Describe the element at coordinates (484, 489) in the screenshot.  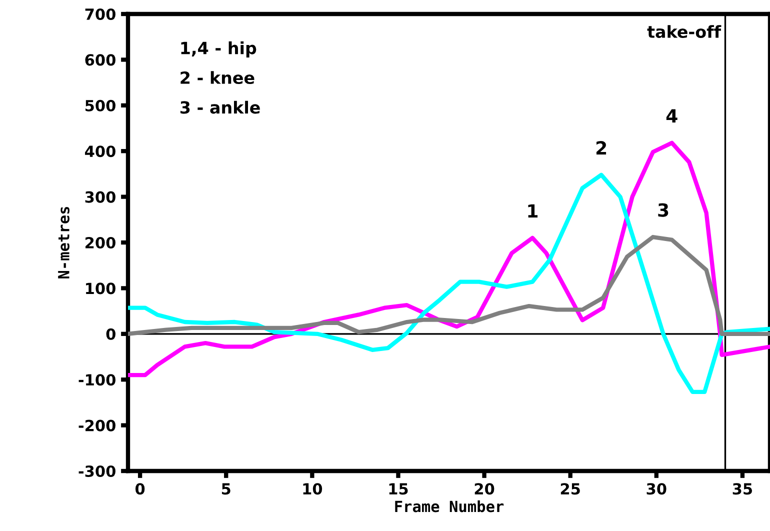
I see `x-tick-label: 20` at that location.